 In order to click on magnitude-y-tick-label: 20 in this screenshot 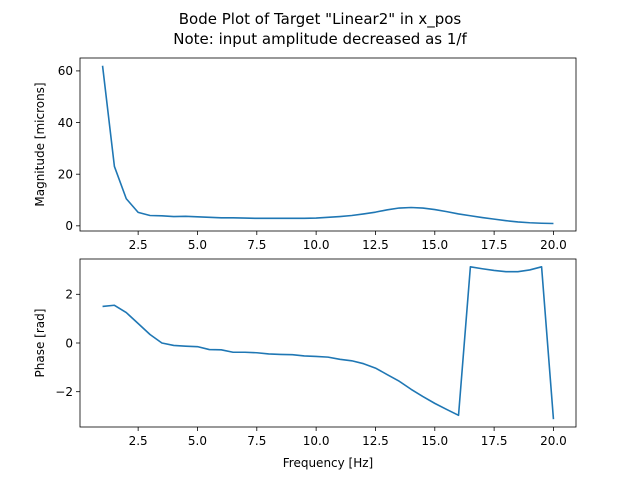, I will do `click(65, 174)`.